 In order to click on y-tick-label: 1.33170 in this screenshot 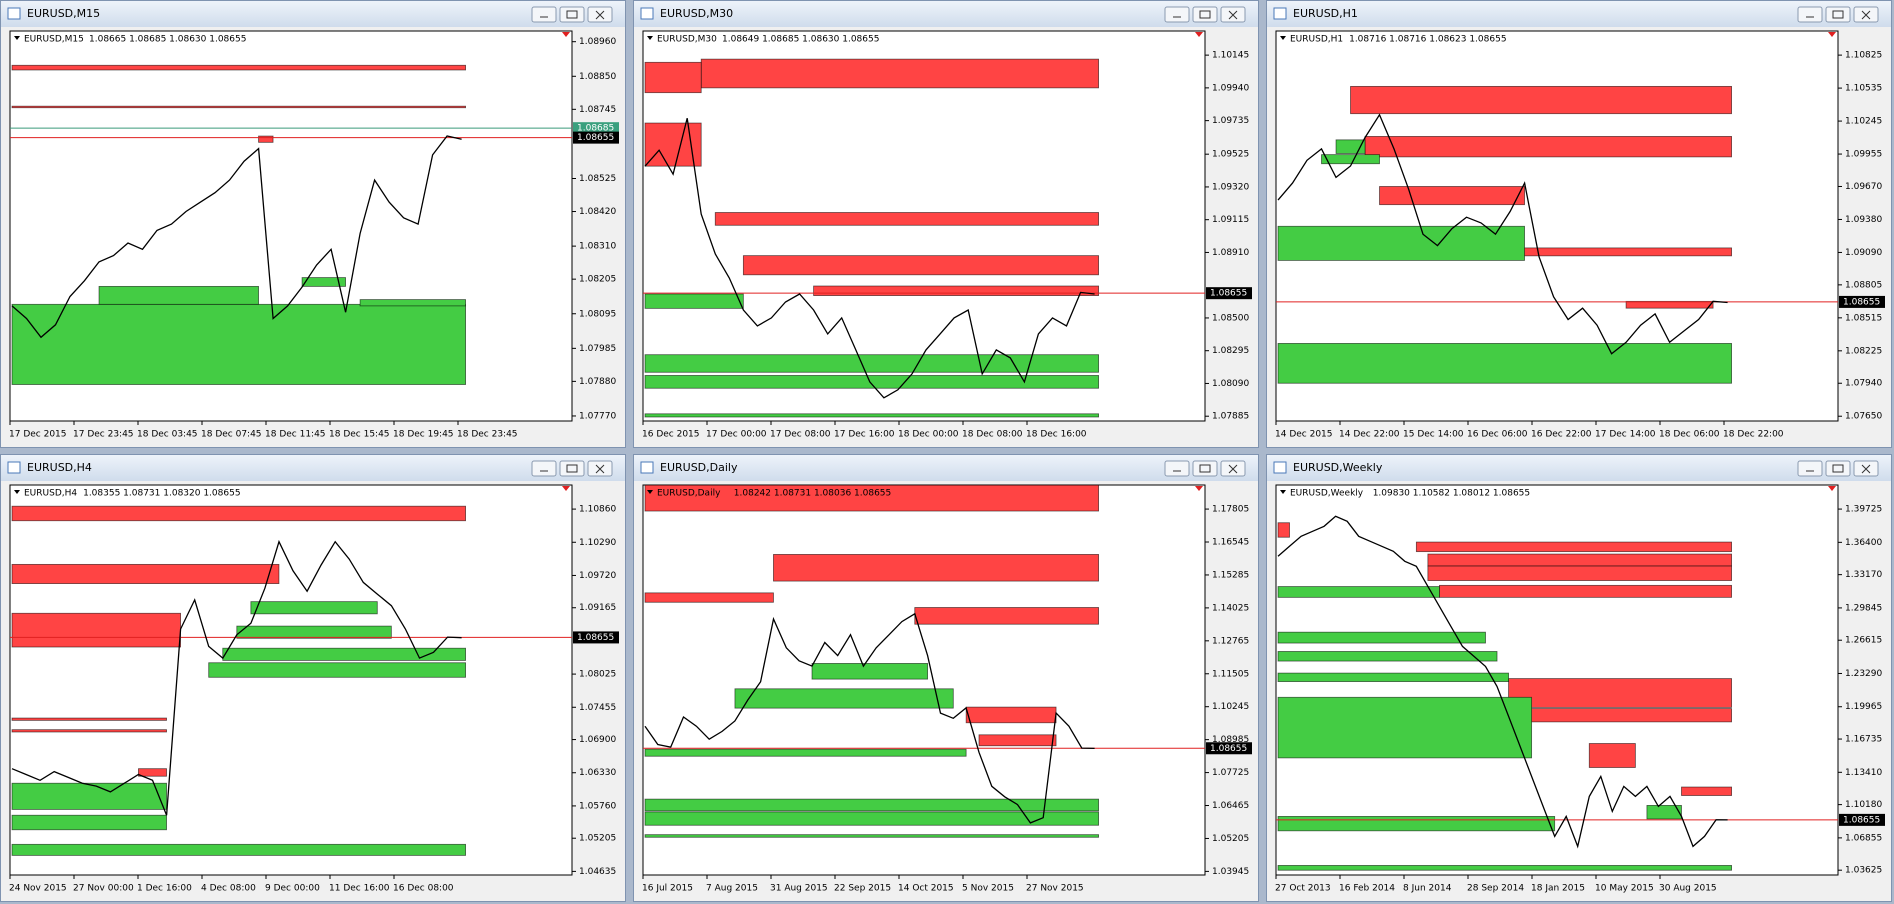, I will do `click(1863, 575)`.